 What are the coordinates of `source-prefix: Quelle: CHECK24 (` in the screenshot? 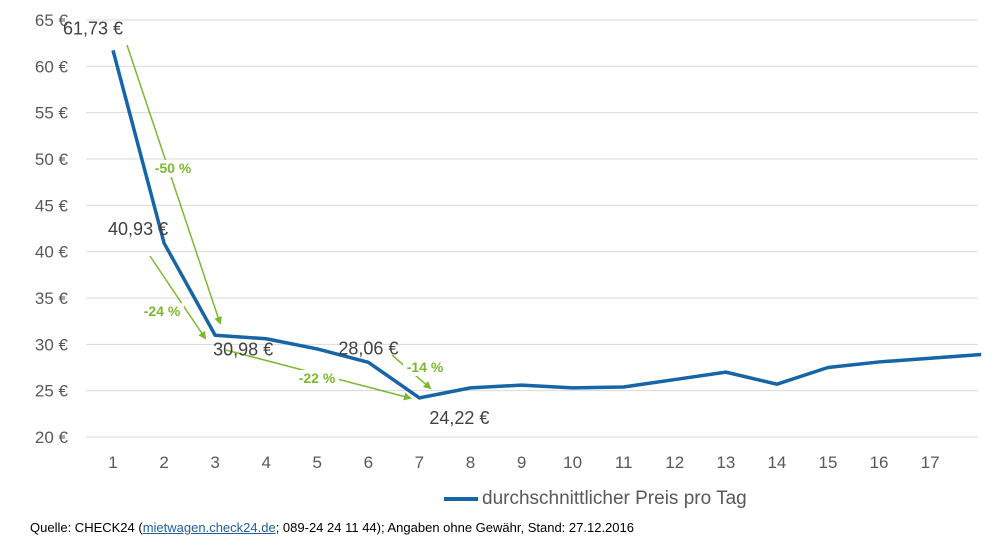 It's located at (86, 527).